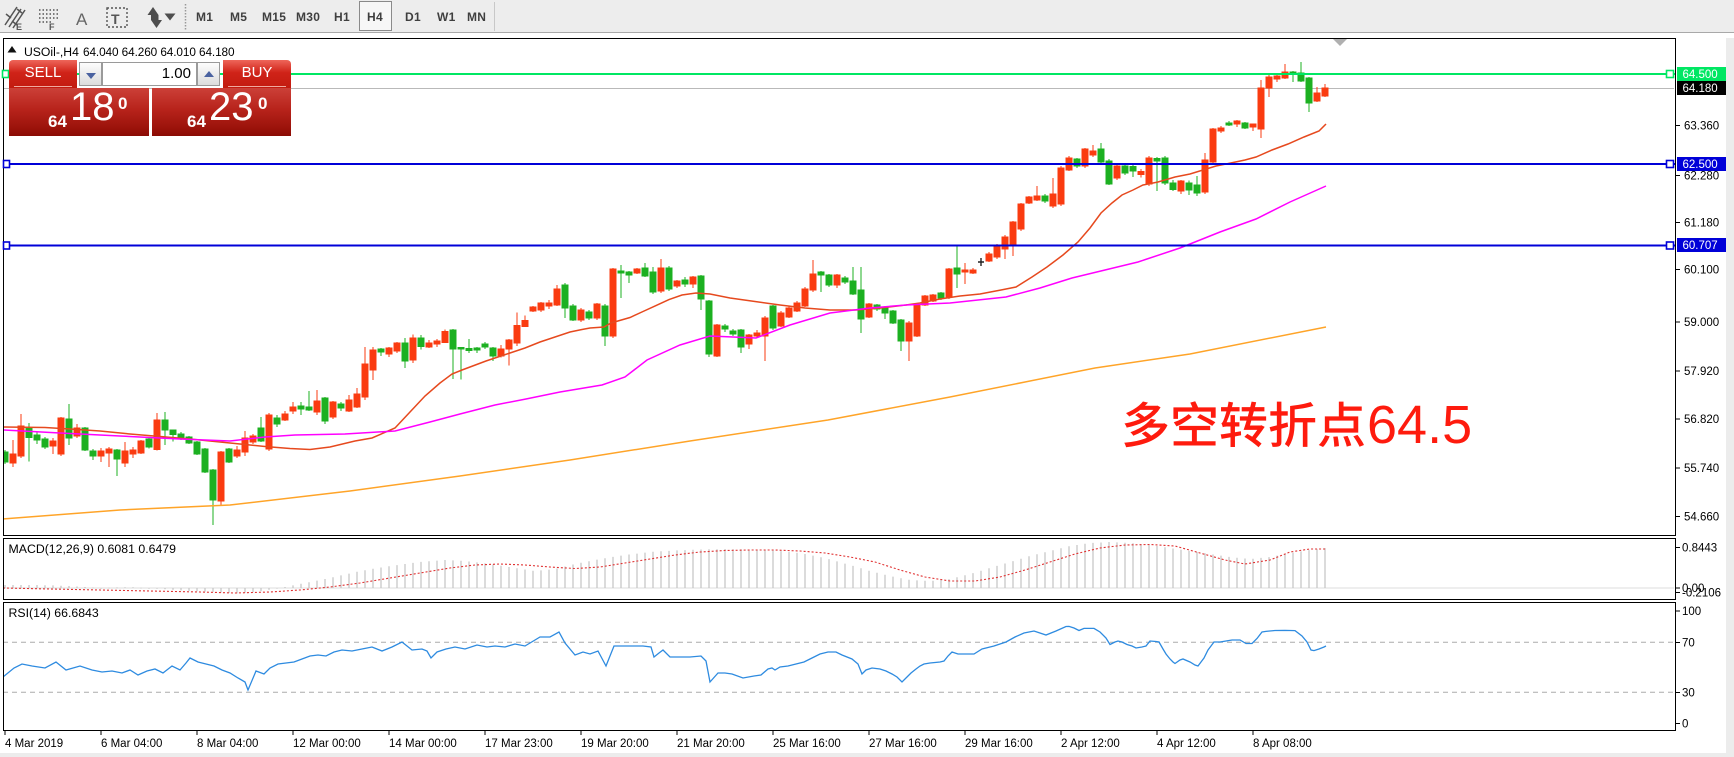 The width and height of the screenshot is (1734, 757). I want to click on svg-text: 64.180, so click(1700, 89).